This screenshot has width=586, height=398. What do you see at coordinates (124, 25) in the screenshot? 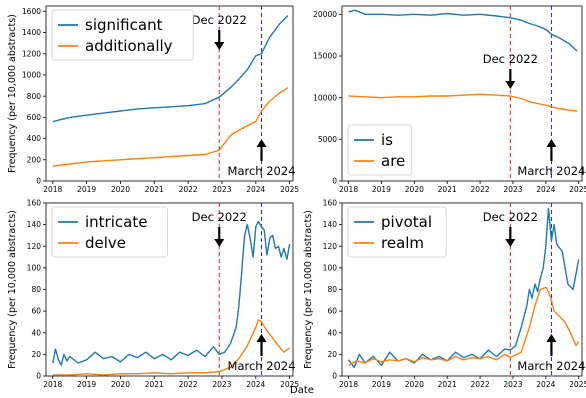
I see `legend-label-significant: significant` at bounding box center [124, 25].